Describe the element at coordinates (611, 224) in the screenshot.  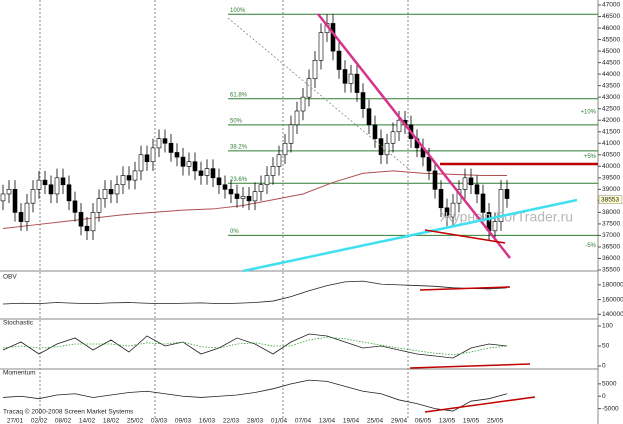
I see `y-tick-label: 37500` at that location.